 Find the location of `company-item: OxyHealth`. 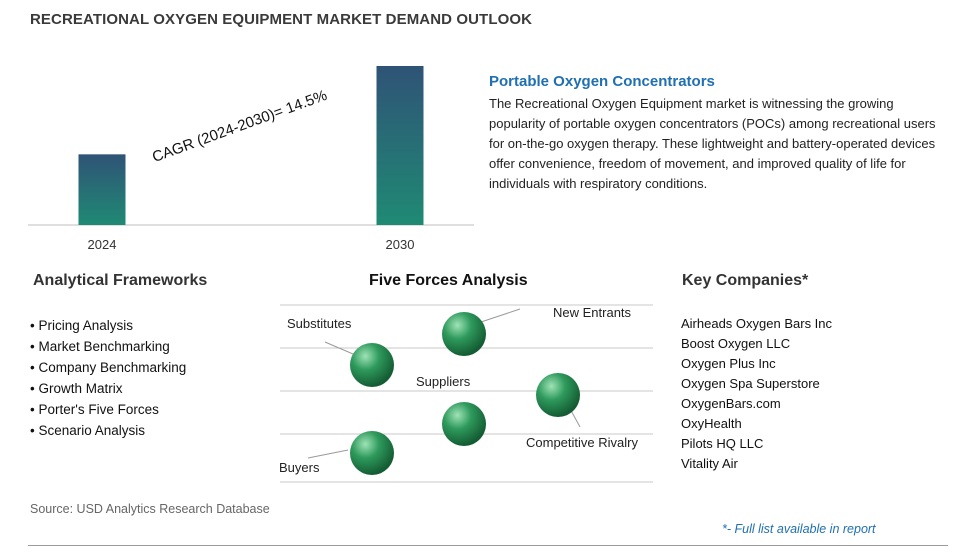

company-item: OxyHealth is located at coordinates (711, 423).